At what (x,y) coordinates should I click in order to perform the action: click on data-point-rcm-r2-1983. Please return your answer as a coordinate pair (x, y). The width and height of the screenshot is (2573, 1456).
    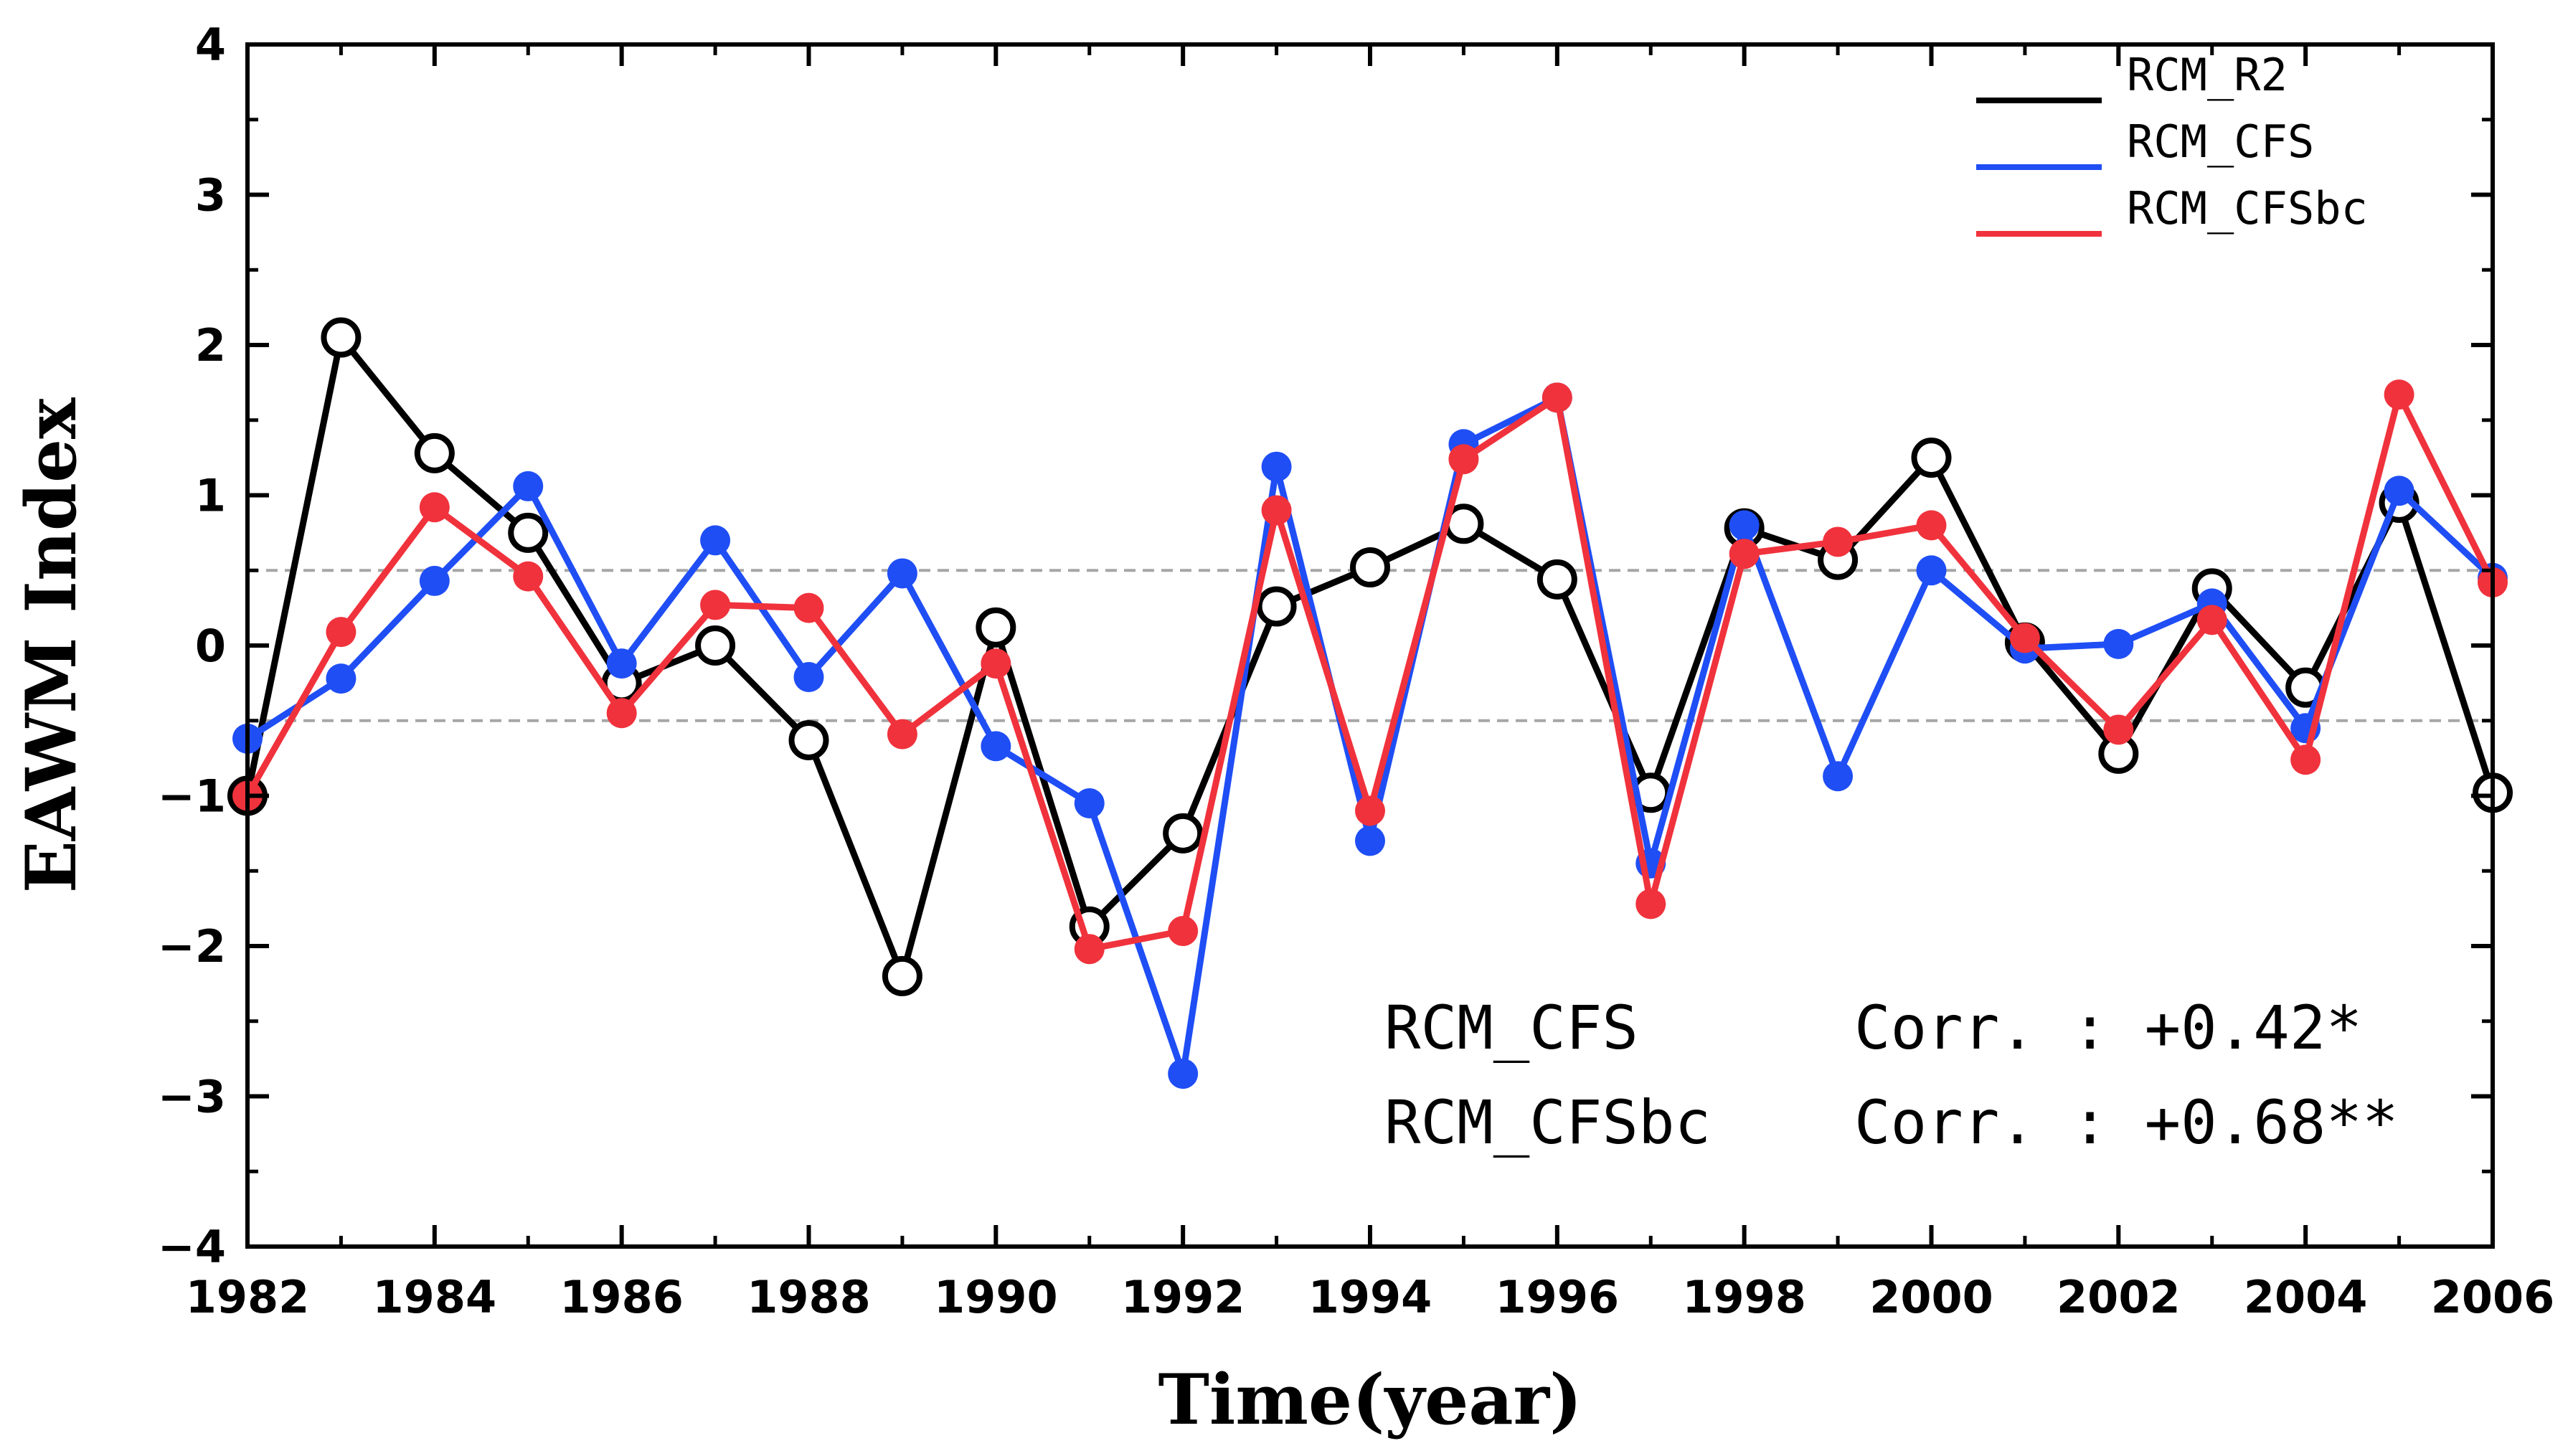
    Looking at the image, I should click on (341, 337).